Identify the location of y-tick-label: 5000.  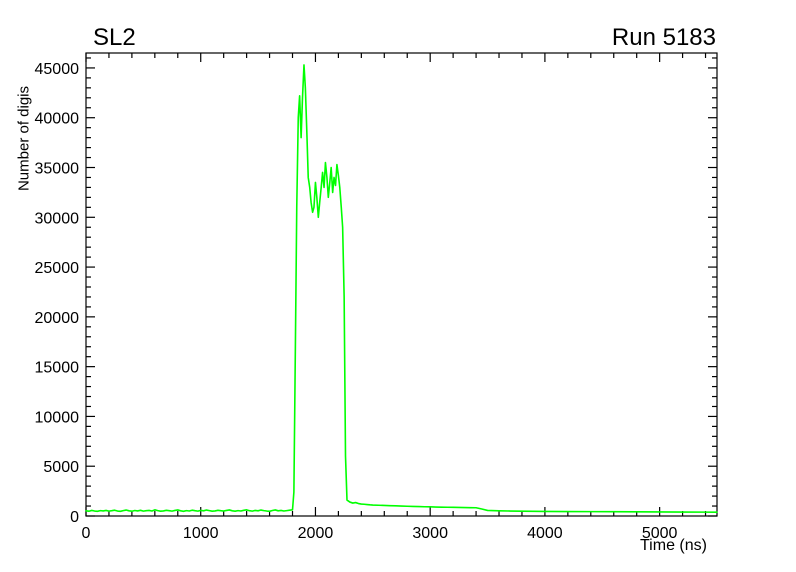
(61, 467).